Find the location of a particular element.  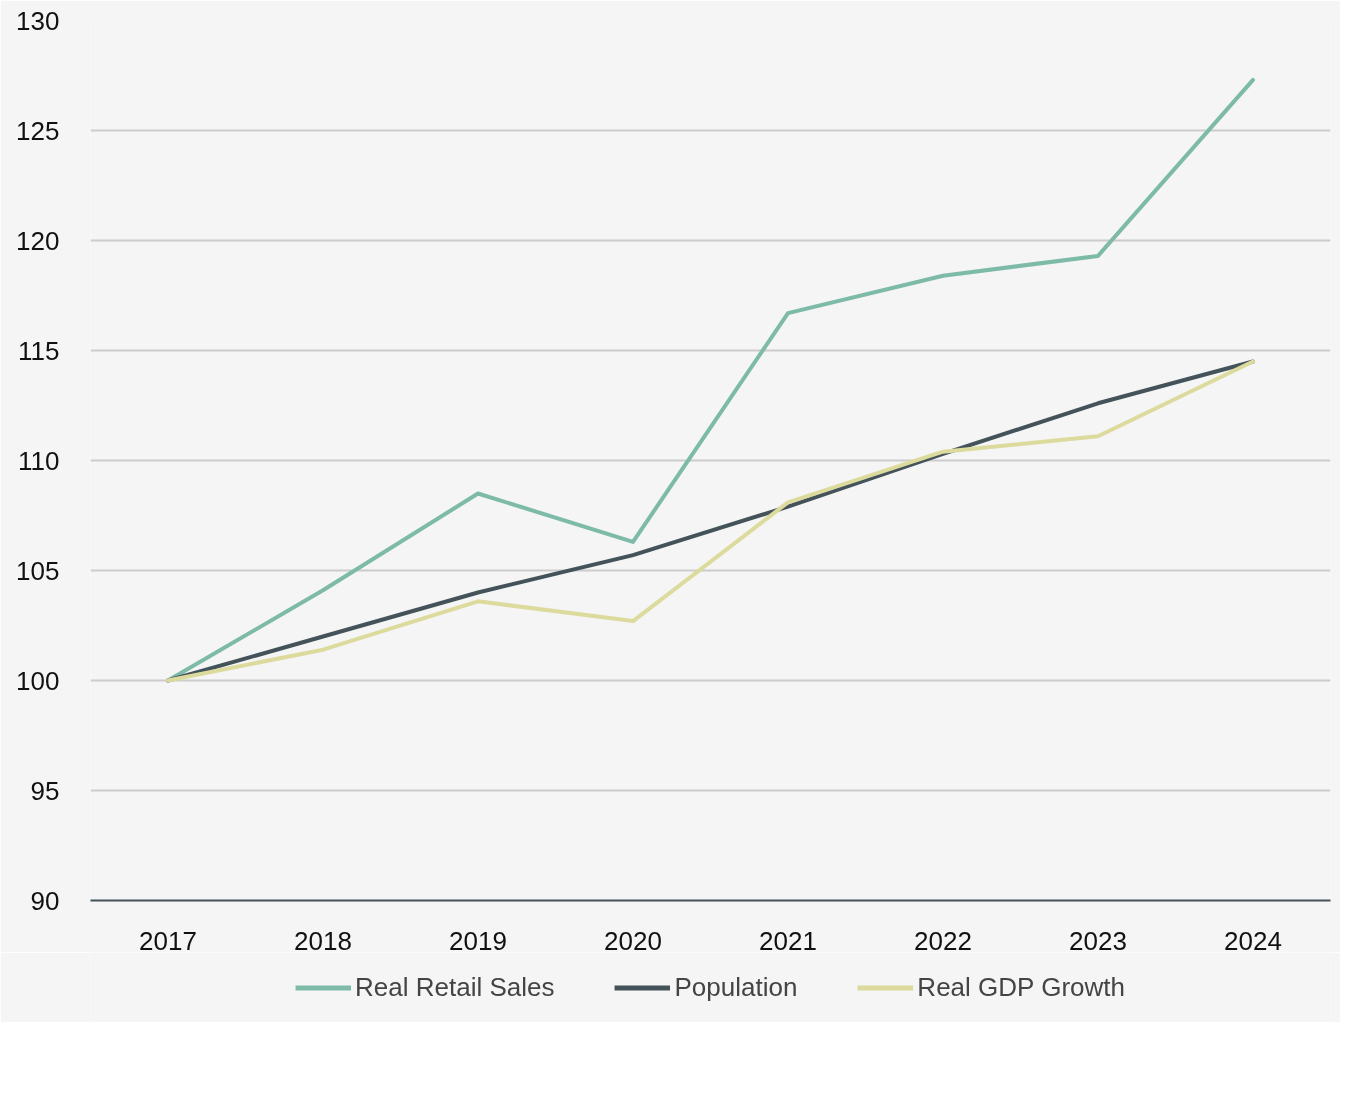

y-tick-label: 90 is located at coordinates (45, 900).